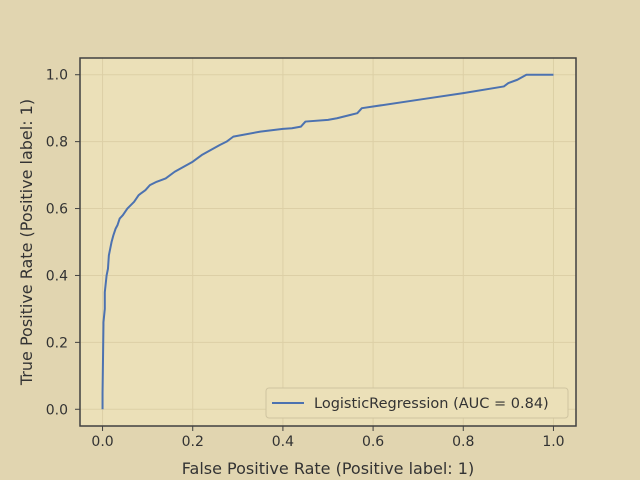 The width and height of the screenshot is (640, 480). Describe the element at coordinates (102, 442) in the screenshot. I see `x-tick-label: 0.0` at that location.